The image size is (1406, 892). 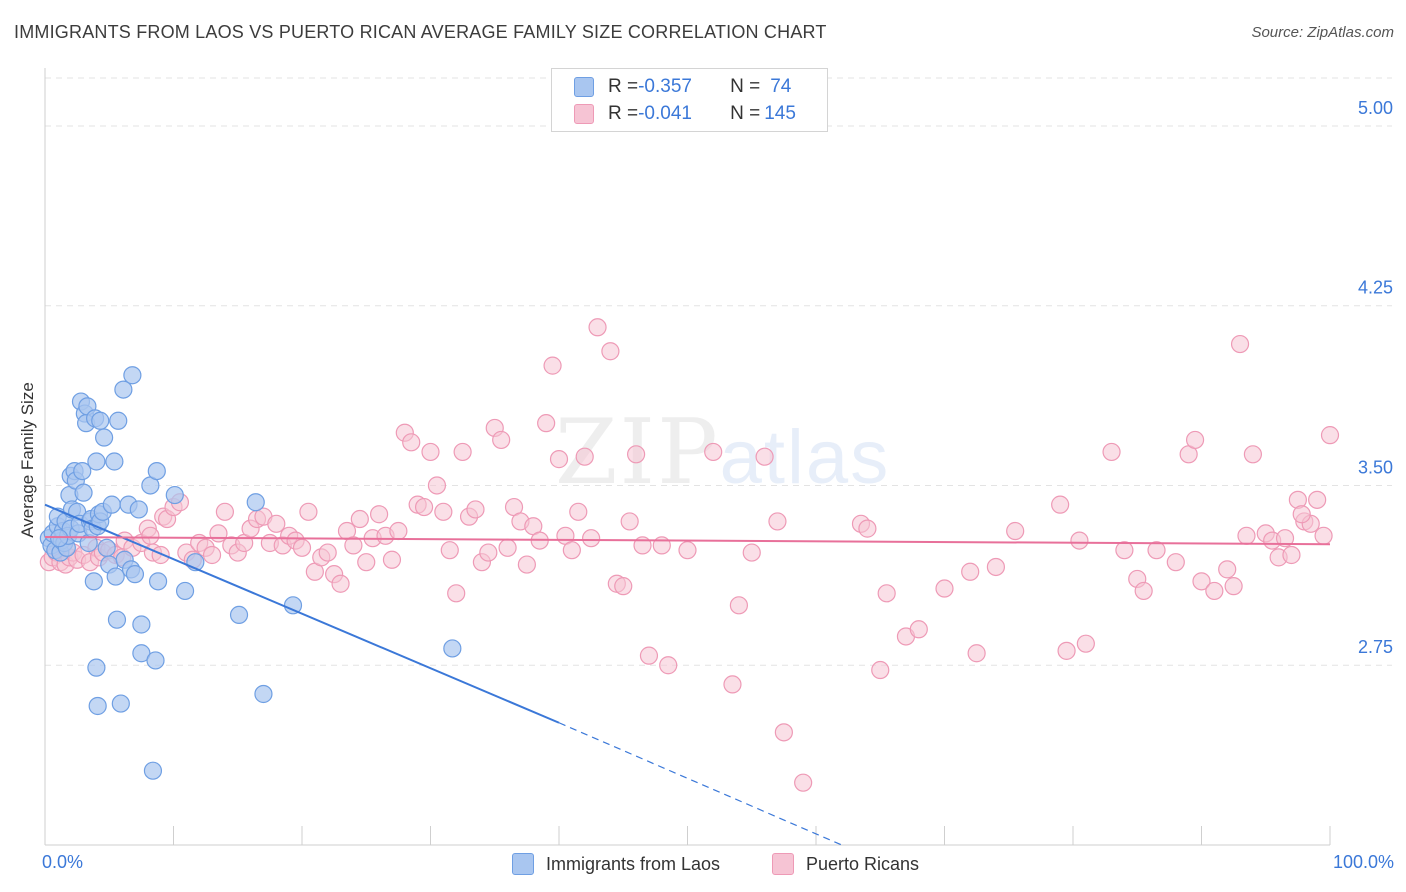 I want to click on y-tick-label: 5.00, so click(x=1375, y=108).